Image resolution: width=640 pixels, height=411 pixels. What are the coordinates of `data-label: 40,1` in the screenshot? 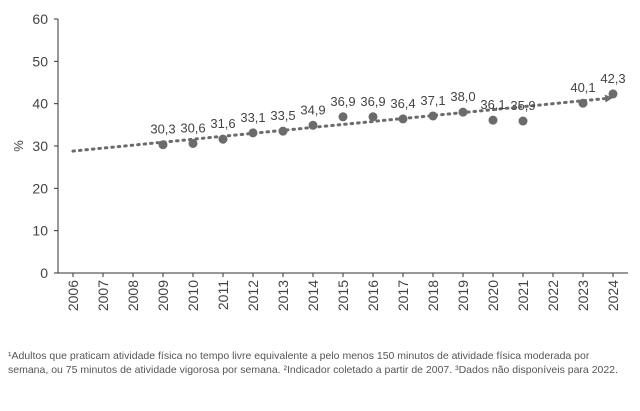 It's located at (582, 87).